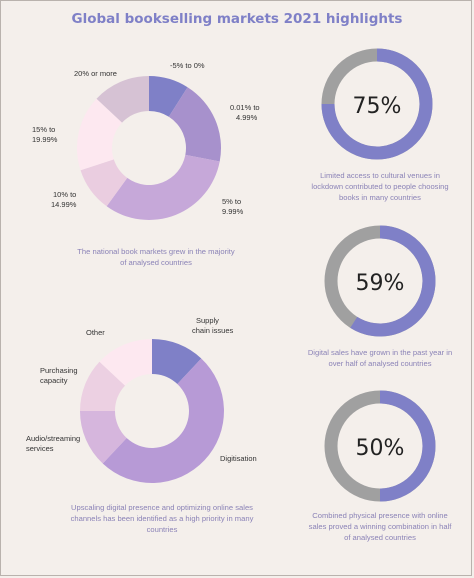 This screenshot has height=578, width=474. I want to click on label-15-20: 15% to 19.99%, so click(45, 134).